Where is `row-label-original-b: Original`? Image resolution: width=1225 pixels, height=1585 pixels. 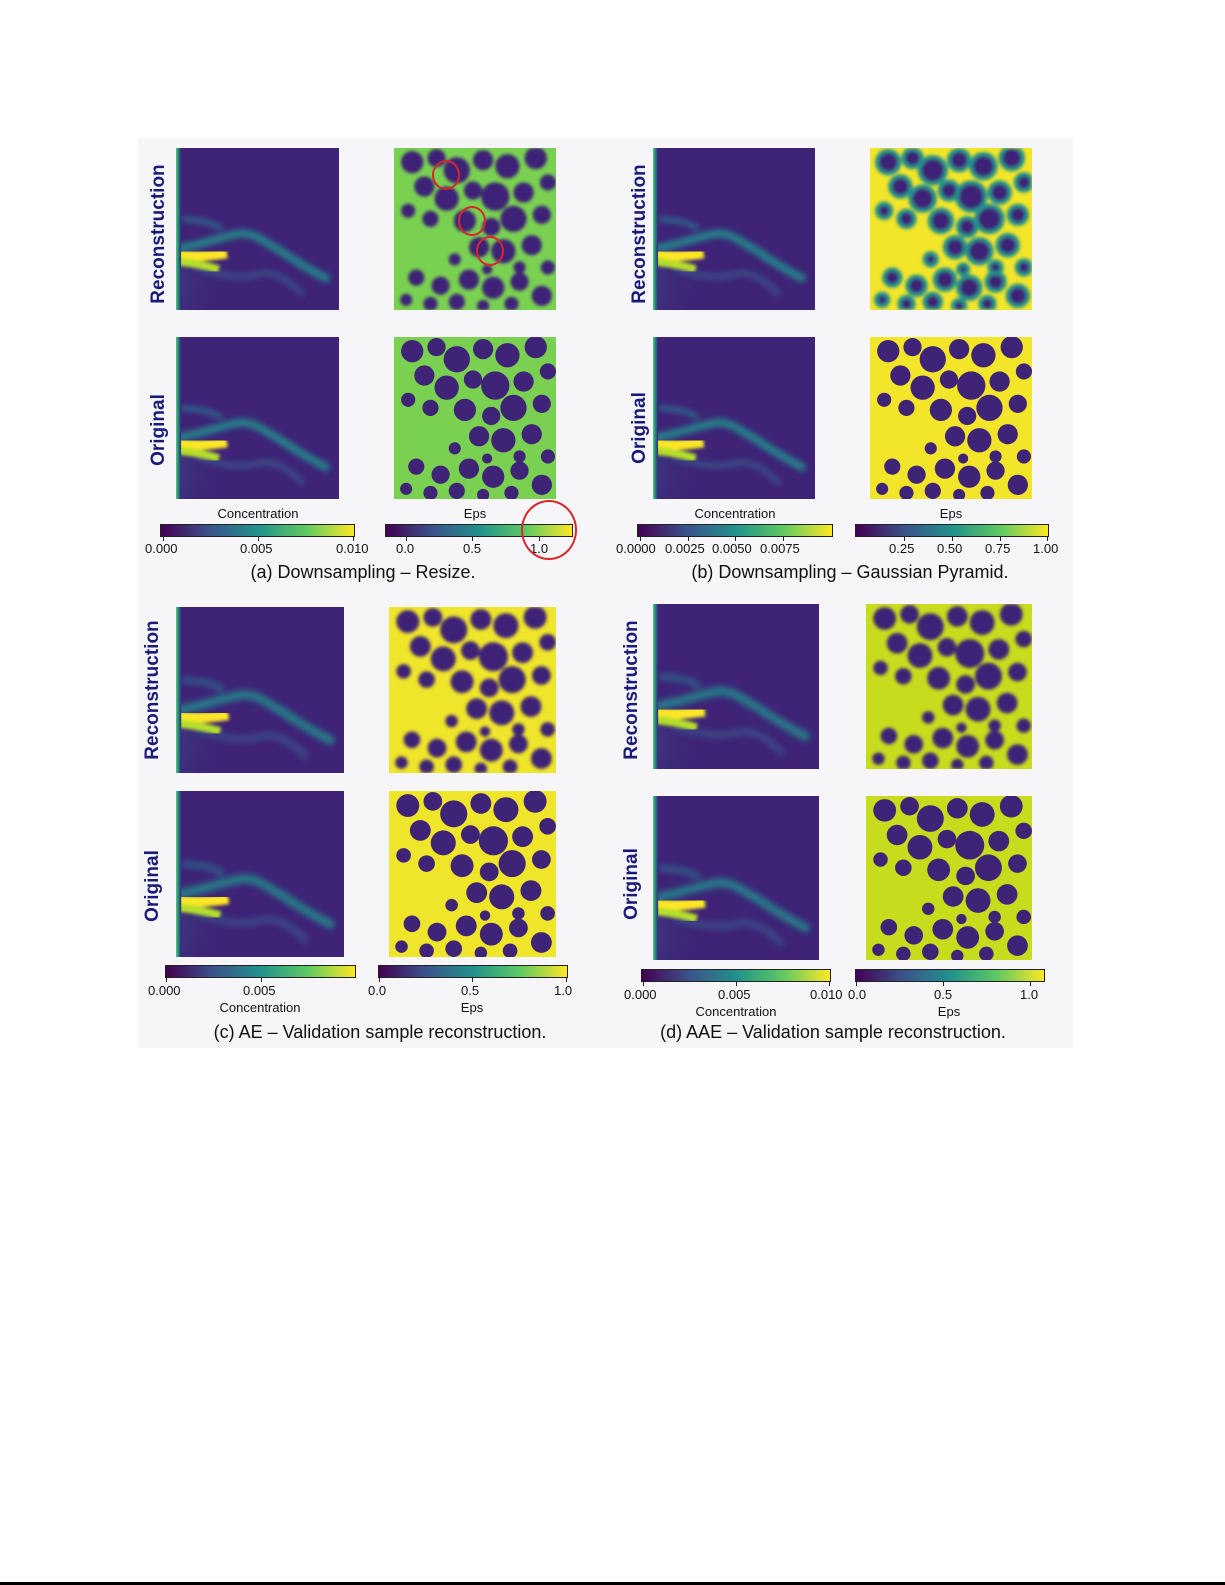
row-label-original-b: Original is located at coordinates (639, 428).